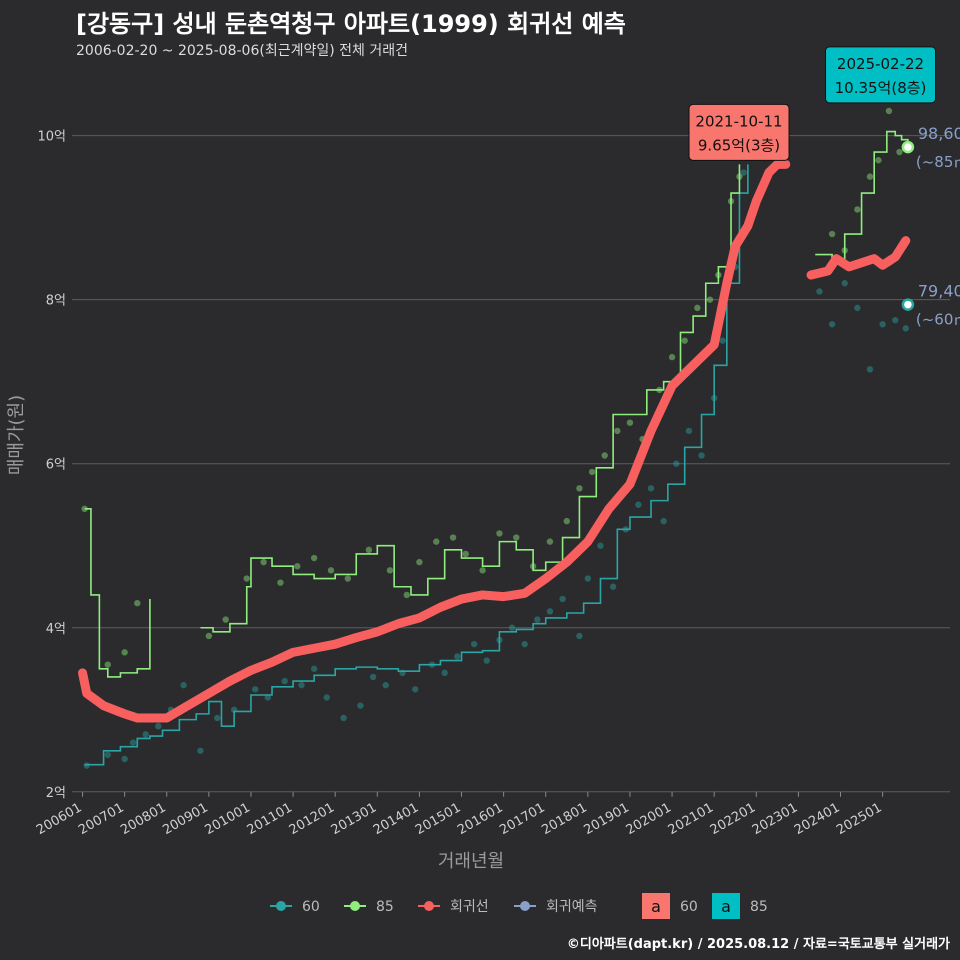 This screenshot has width=960, height=960. What do you see at coordinates (270, 819) in the screenshot?
I see `x-tick-label: 201101` at bounding box center [270, 819].